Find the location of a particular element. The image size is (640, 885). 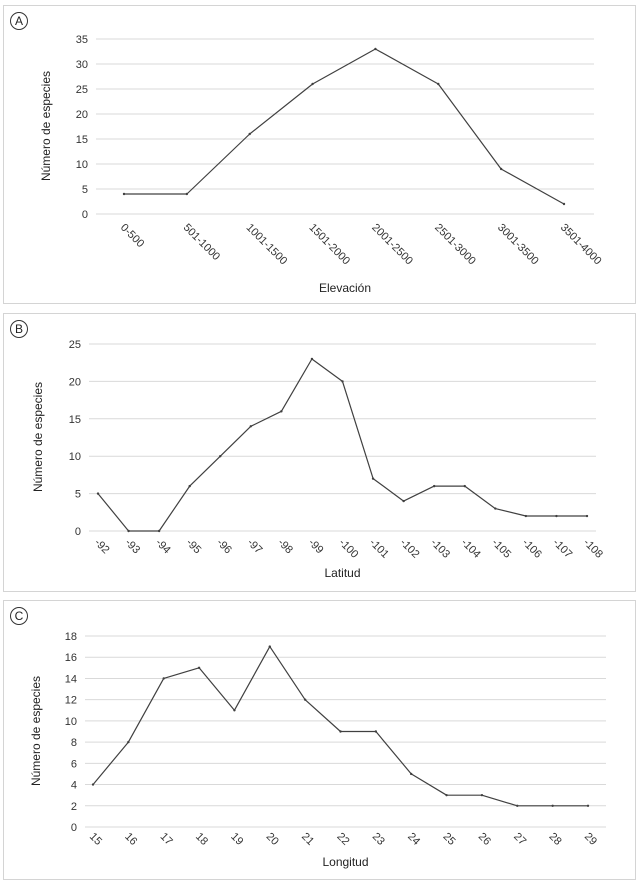

y-tick-label: 12 is located at coordinates (71, 701).